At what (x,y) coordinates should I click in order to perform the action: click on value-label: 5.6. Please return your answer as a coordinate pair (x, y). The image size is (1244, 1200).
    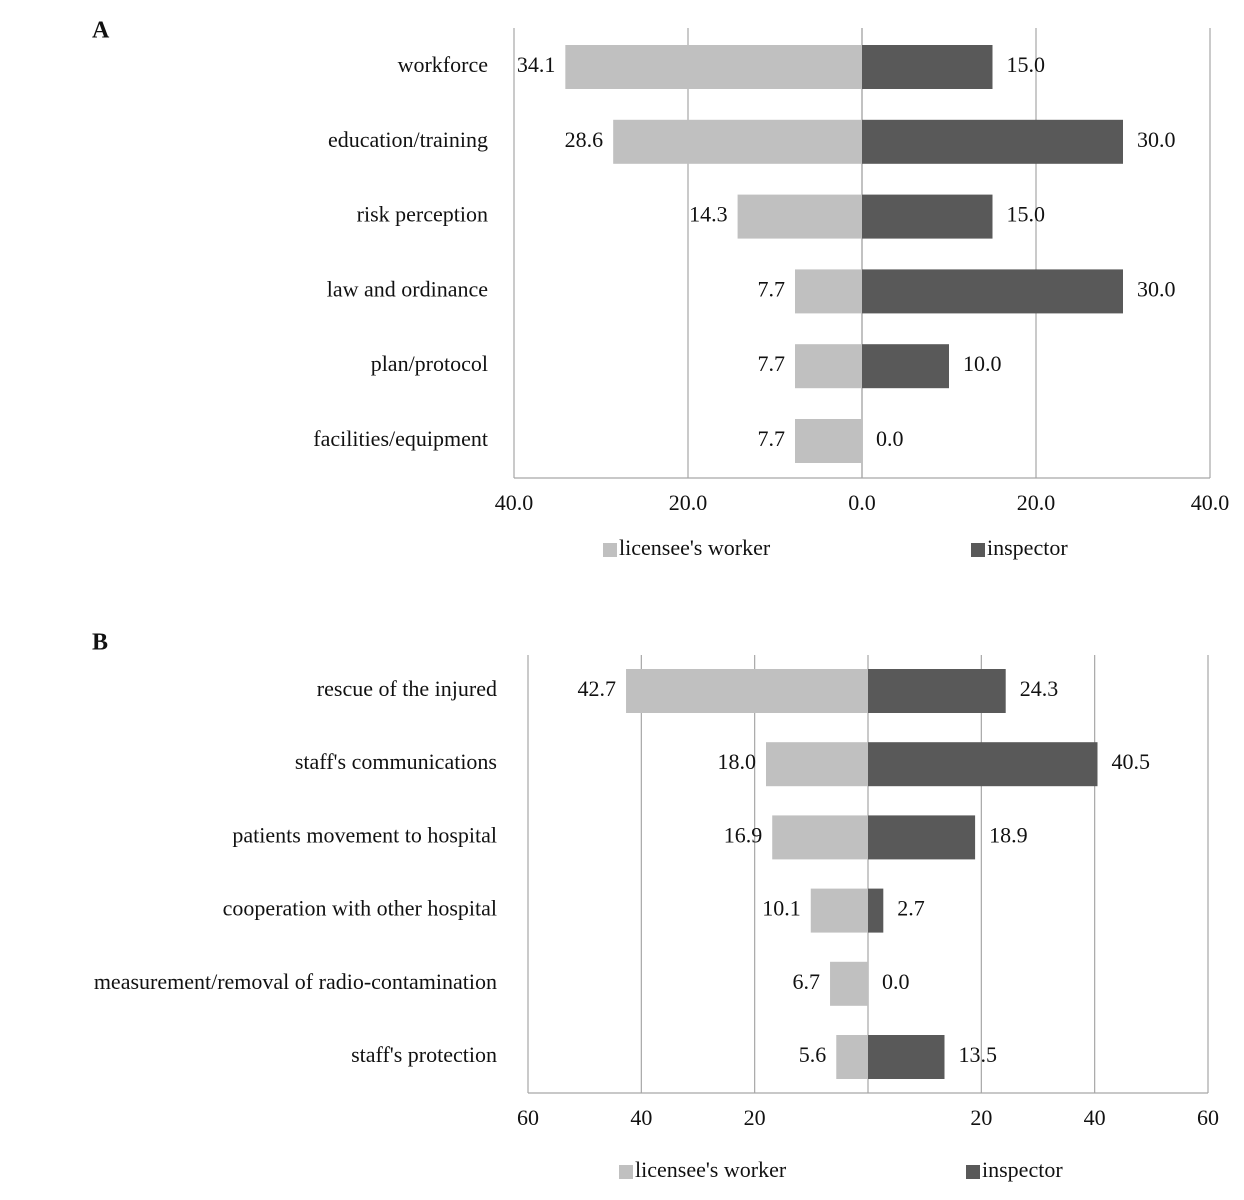
    Looking at the image, I should click on (813, 1054).